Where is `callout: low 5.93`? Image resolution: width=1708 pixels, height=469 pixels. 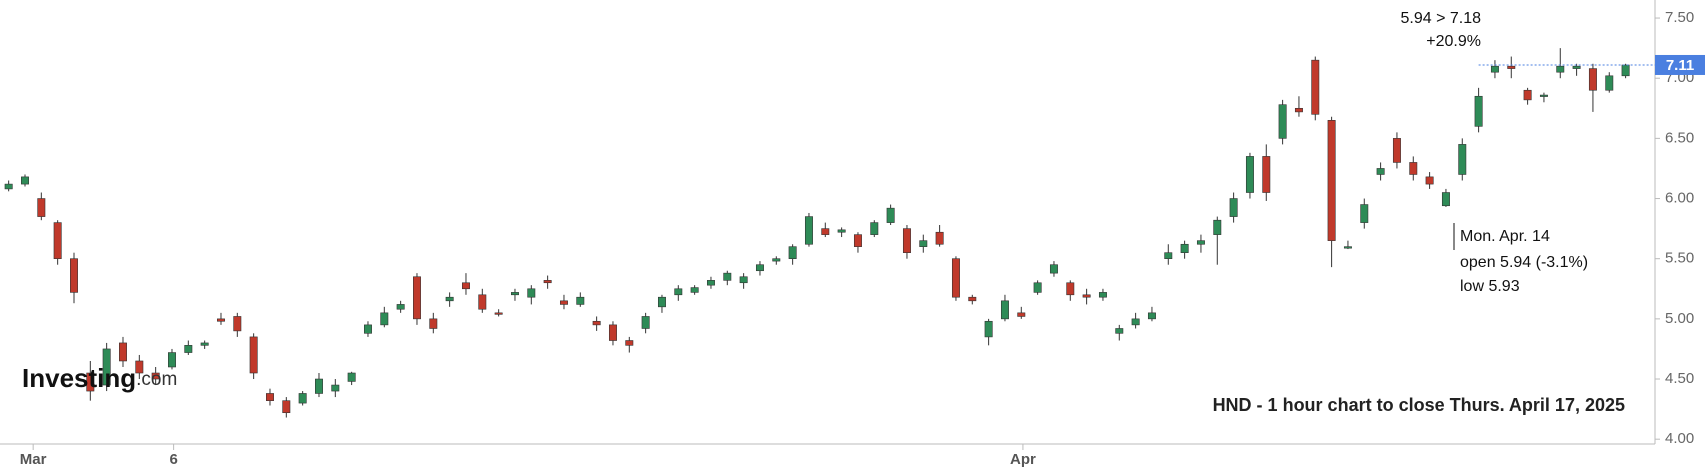 callout: low 5.93 is located at coordinates (1490, 286).